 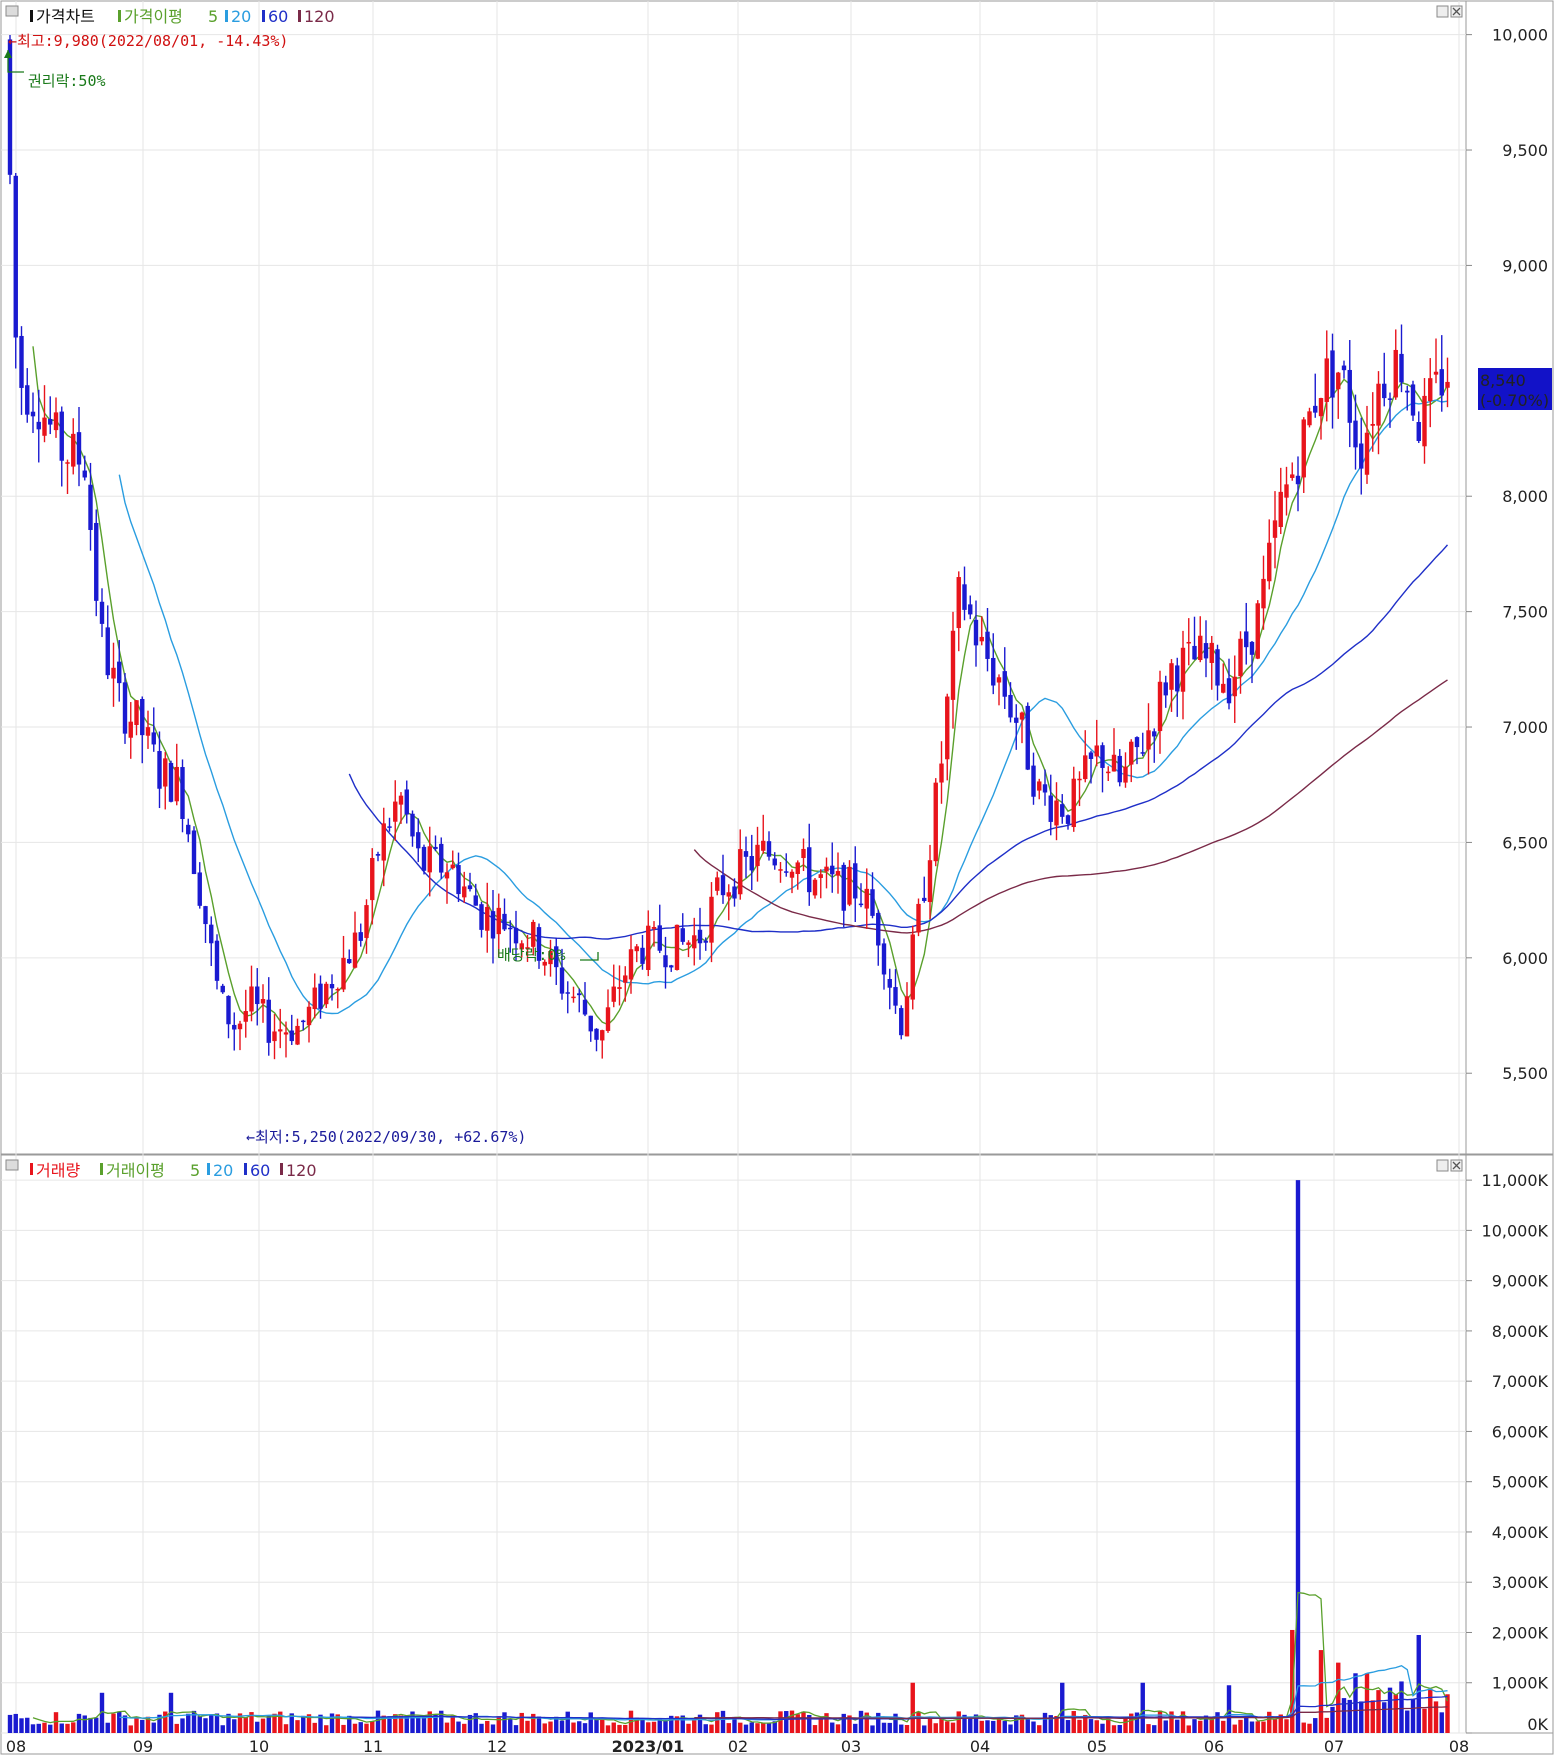 I want to click on annotation-dividend: 배당락:0%, so click(x=531, y=955).